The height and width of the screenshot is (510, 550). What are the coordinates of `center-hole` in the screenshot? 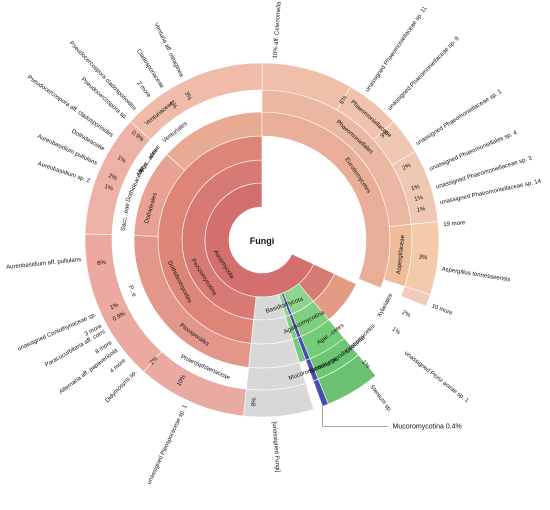 It's located at (262, 240).